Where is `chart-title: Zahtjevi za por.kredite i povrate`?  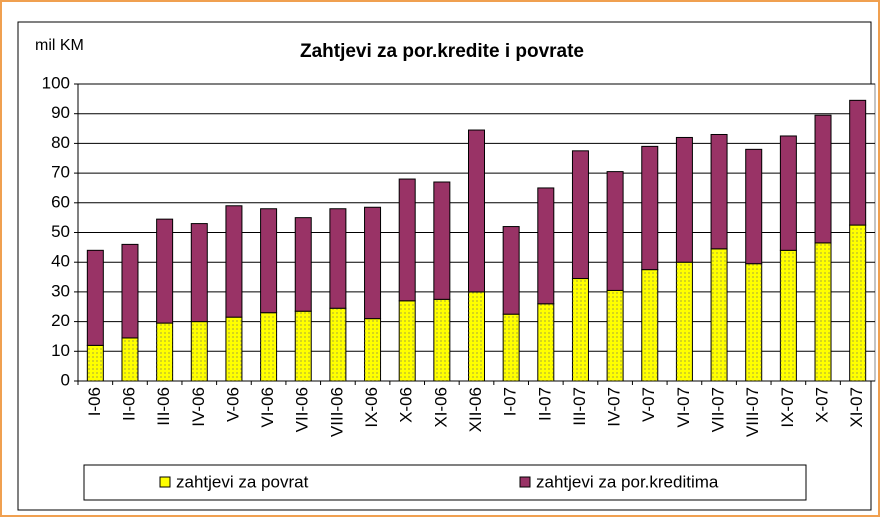
chart-title: Zahtjevi za por.kredite i povrate is located at coordinates (442, 51).